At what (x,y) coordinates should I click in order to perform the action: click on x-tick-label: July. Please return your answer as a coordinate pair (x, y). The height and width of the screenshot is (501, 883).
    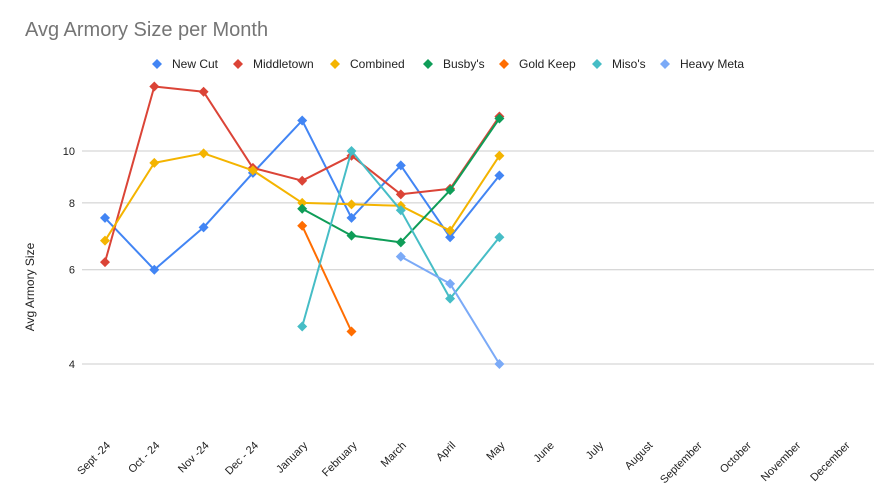
    Looking at the image, I should click on (595, 450).